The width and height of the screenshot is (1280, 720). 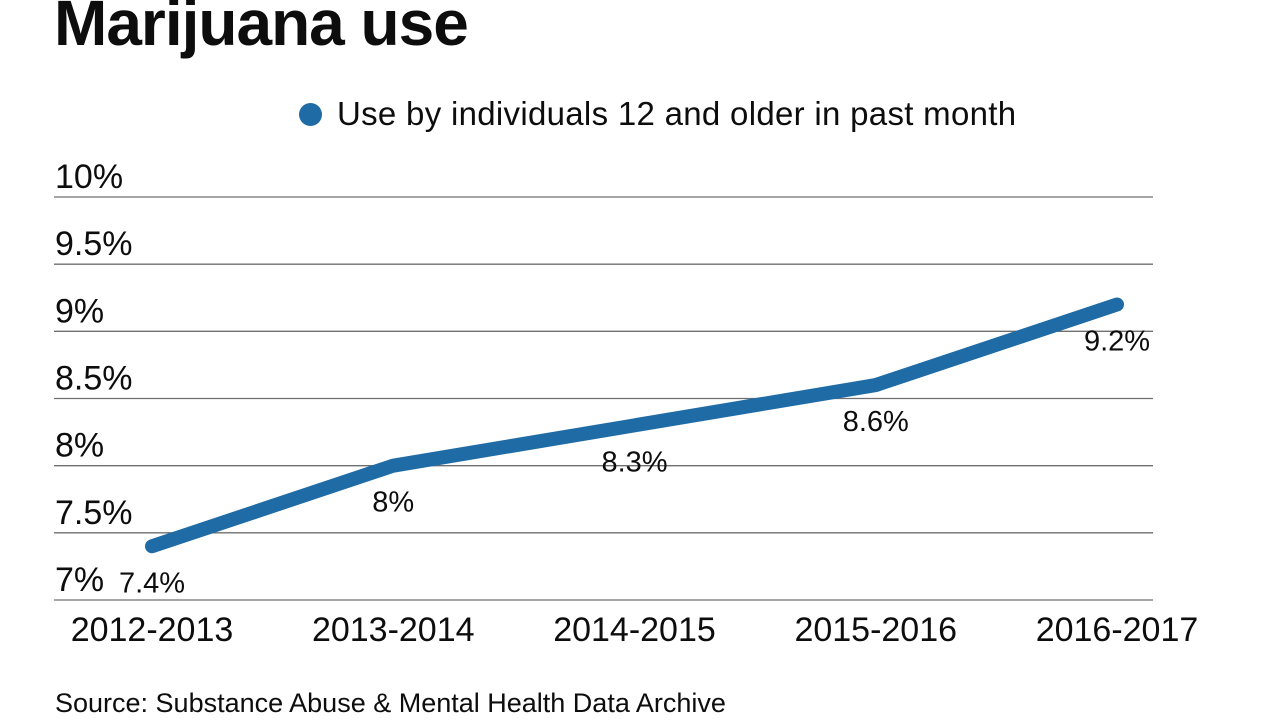 What do you see at coordinates (310, 114) in the screenshot?
I see `legend-marker-icon` at bounding box center [310, 114].